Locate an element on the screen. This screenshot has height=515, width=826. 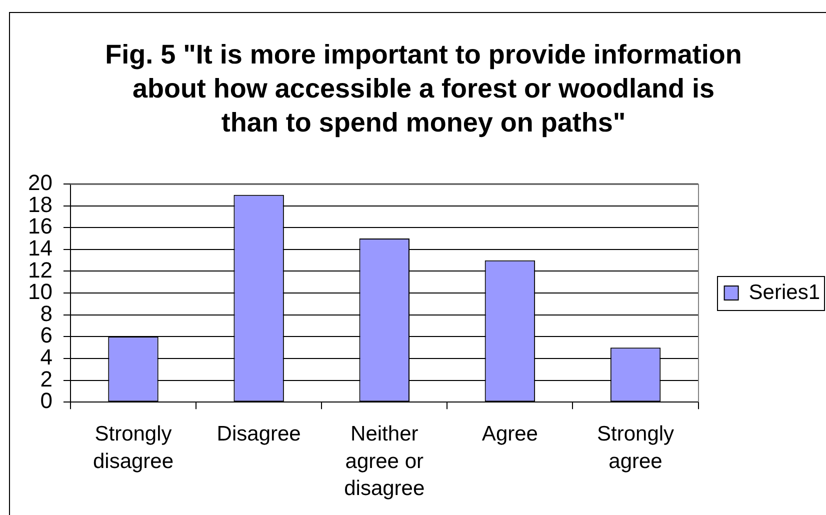
x-tick-label: Neither agree or disagree is located at coordinates (384, 461).